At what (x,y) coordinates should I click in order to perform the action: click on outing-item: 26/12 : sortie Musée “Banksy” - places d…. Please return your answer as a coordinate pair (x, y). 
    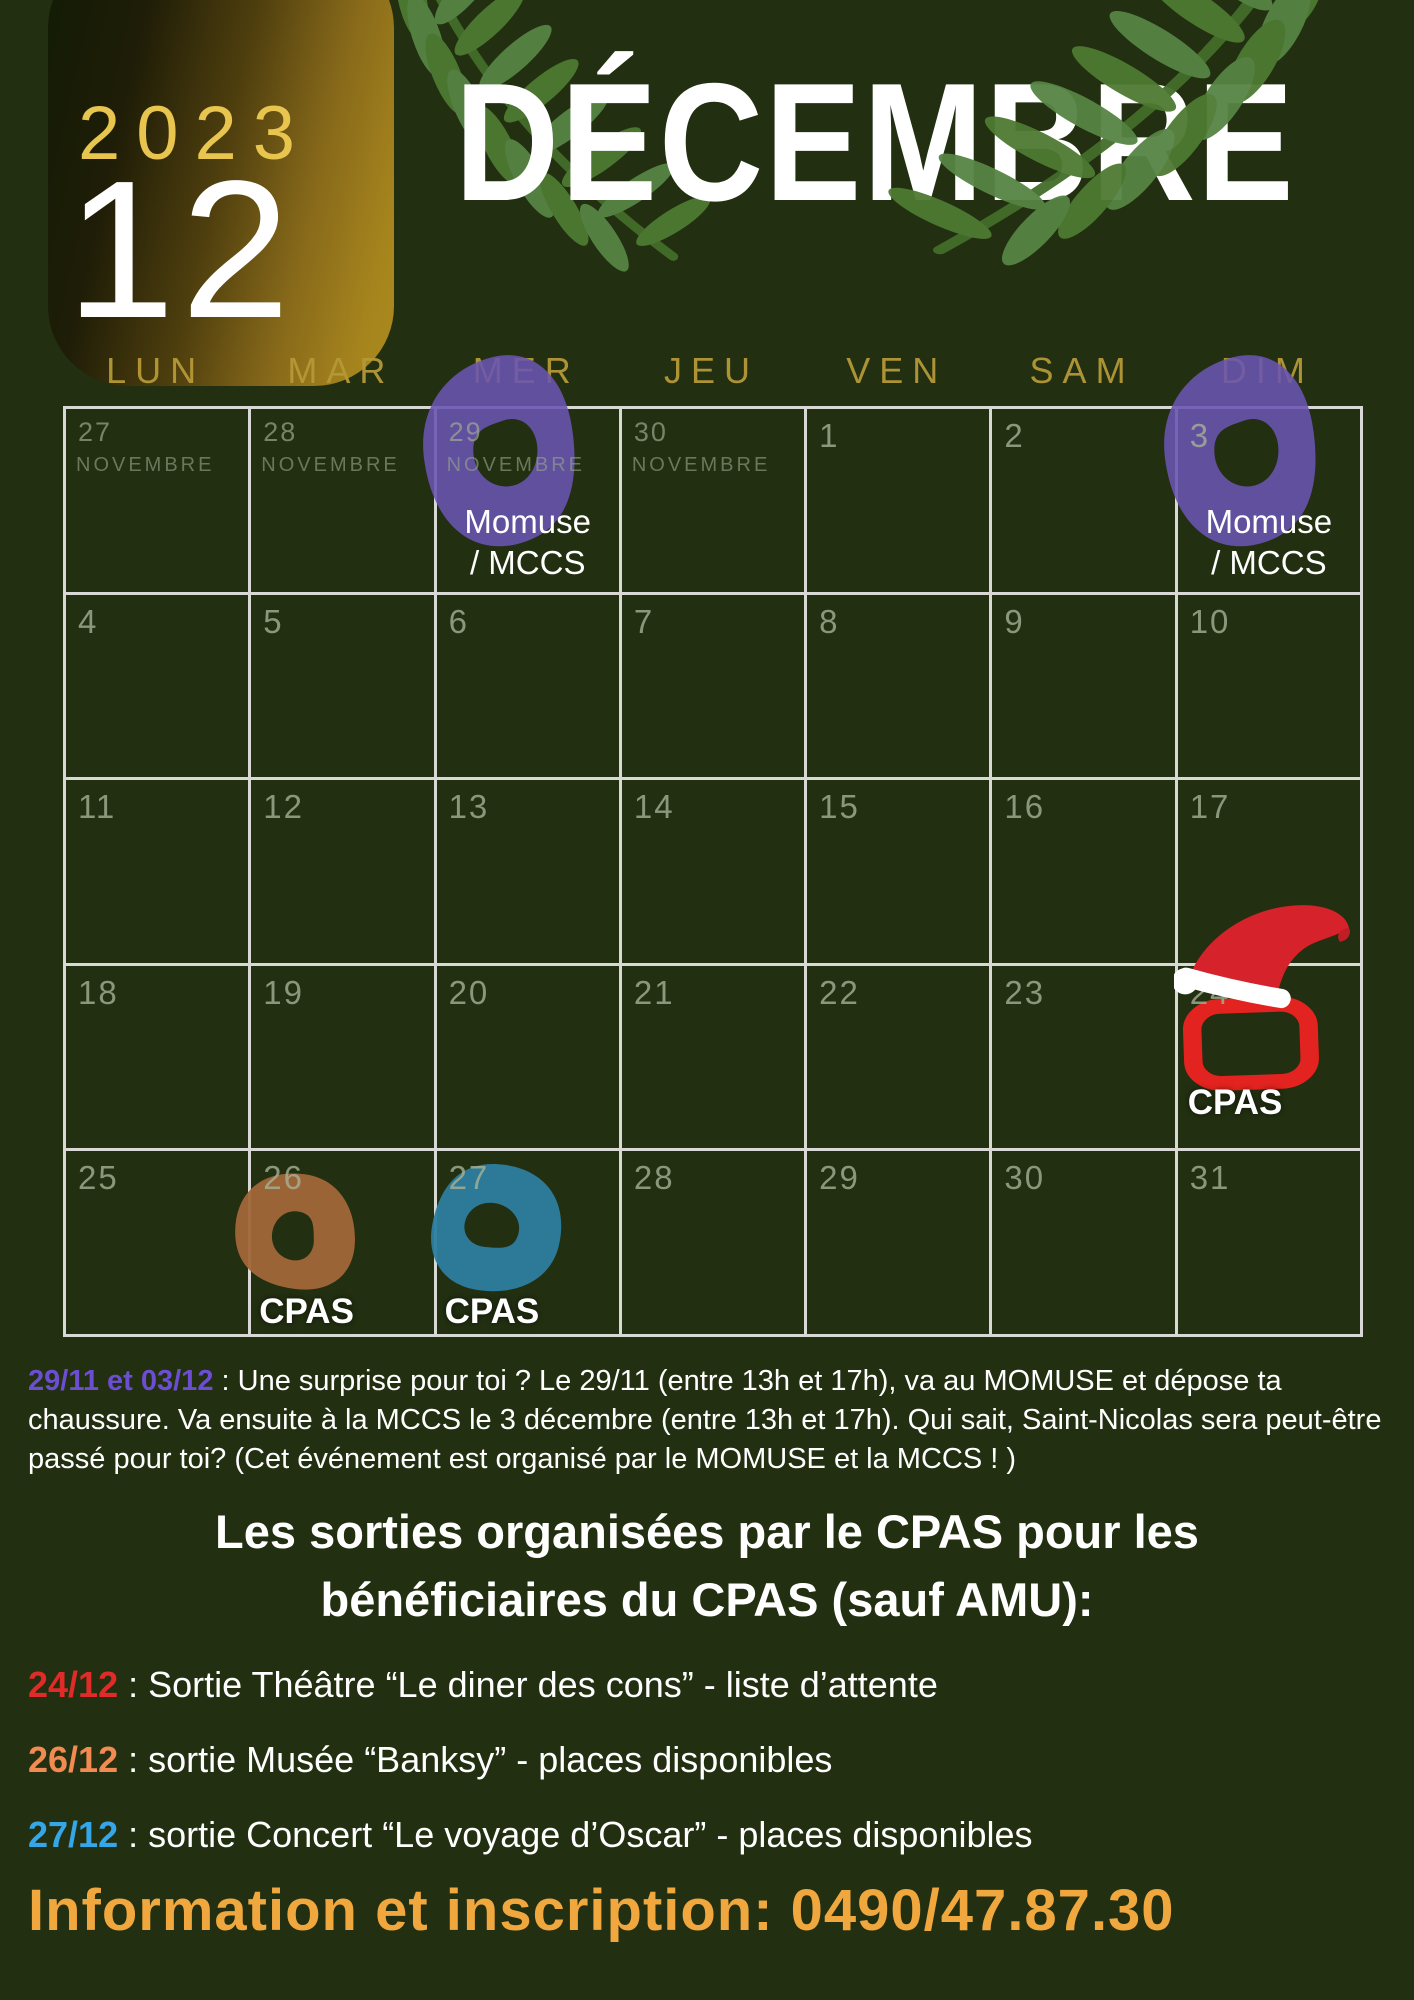
    Looking at the image, I should click on (708, 1760).